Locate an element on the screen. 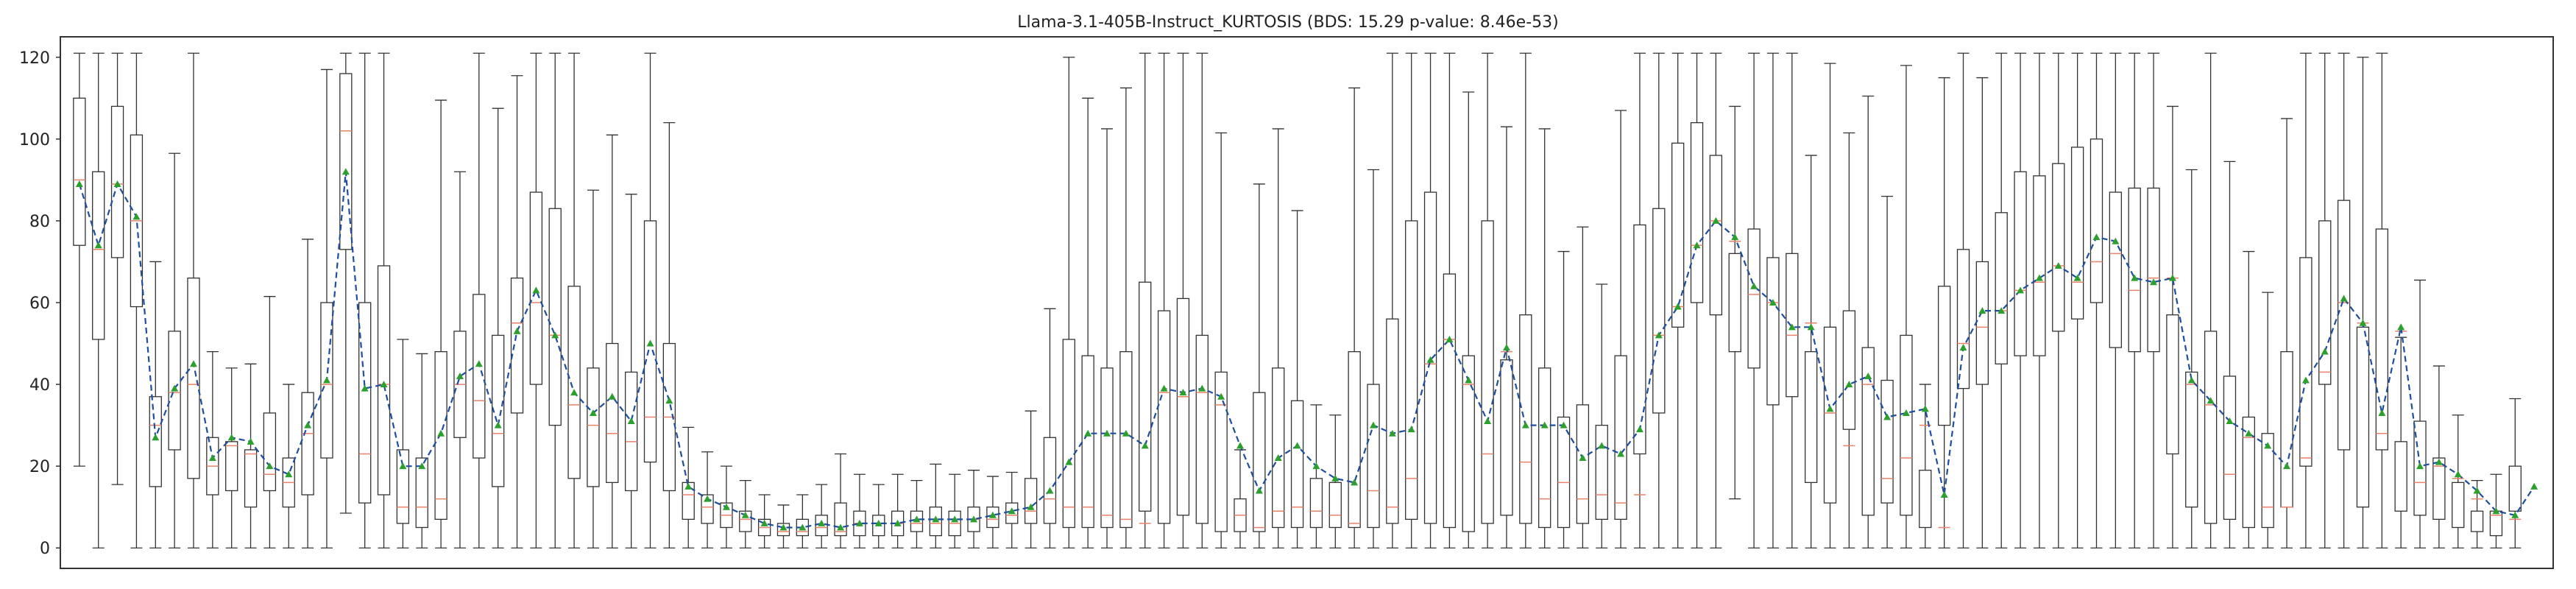 Image resolution: width=2576 pixels, height=589 pixels. y-axis: 0 20 40 60 80 100 120 is located at coordinates (39, 303).